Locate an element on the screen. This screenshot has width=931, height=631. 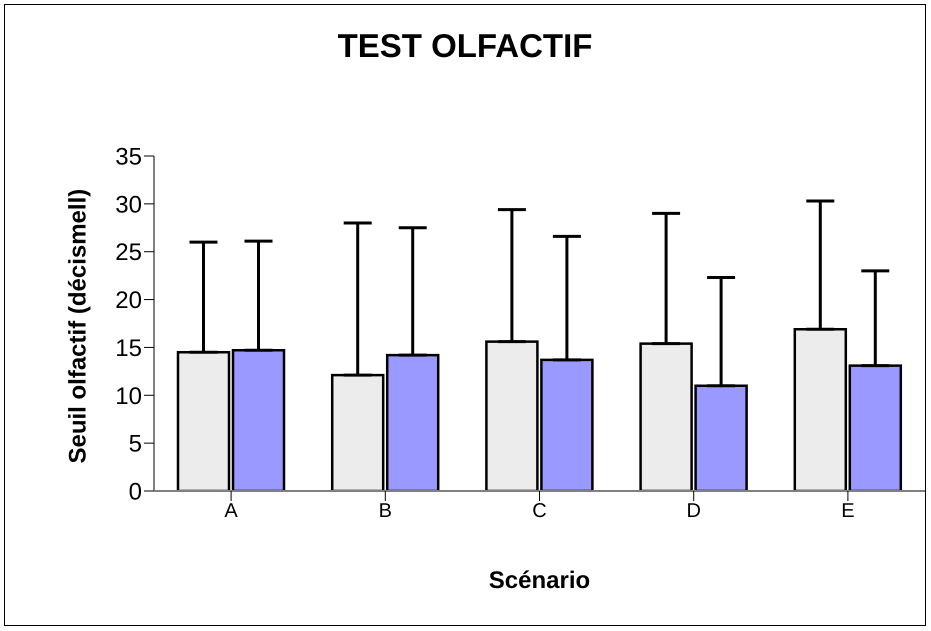
y-tick-label: 0 is located at coordinates (135, 492).